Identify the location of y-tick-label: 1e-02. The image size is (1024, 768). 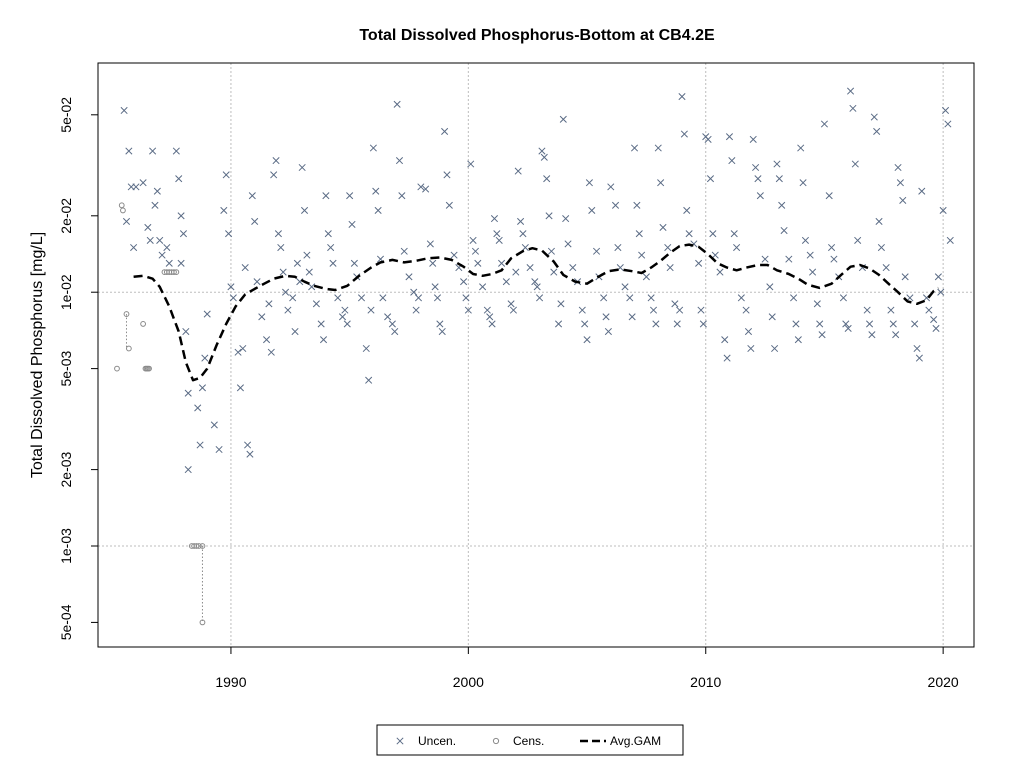
(66, 292).